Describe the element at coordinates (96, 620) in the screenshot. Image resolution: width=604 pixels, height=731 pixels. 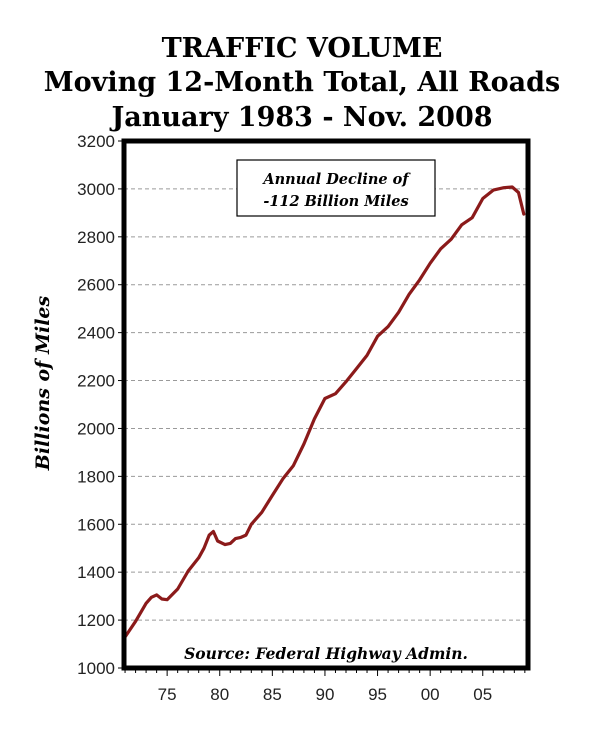
I see `y-tick-label: 1200` at that location.